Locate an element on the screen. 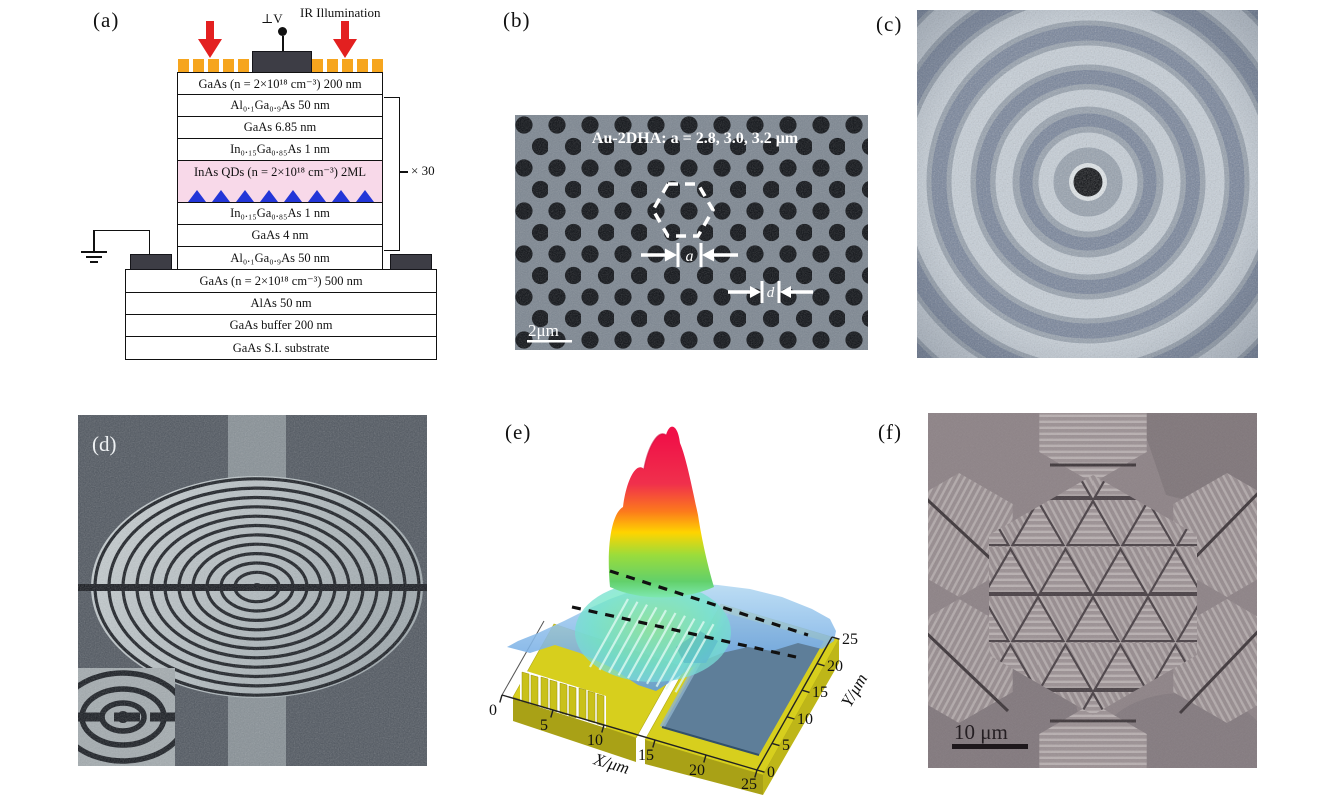 This screenshot has height=795, width=1339. layer-box: GaAs (n = 2×10¹⁸ cm⁻³) 200 nm is located at coordinates (280, 83).